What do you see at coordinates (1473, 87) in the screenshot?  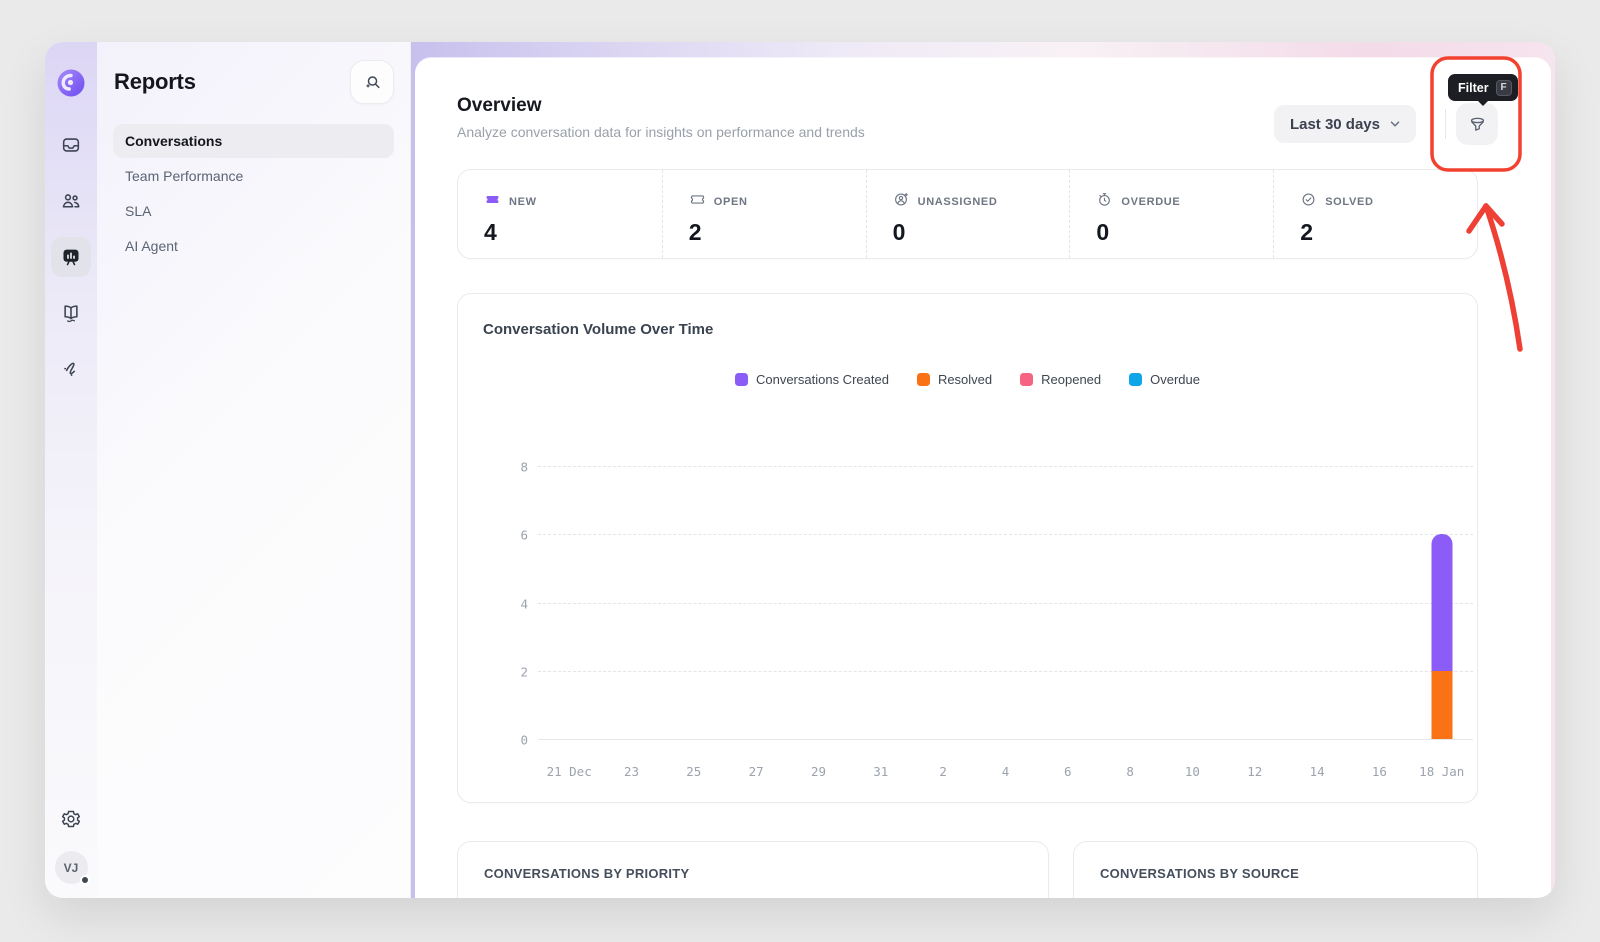 I see `filter-tooltip-label: Filter` at bounding box center [1473, 87].